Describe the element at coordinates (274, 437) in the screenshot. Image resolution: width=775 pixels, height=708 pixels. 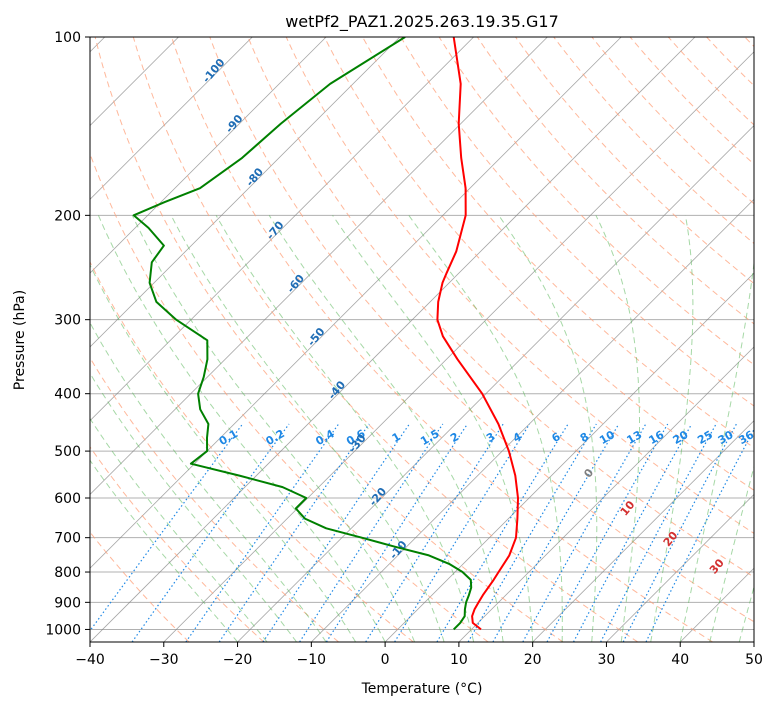
I see `mixing-ratio-label: 0.2` at that location.